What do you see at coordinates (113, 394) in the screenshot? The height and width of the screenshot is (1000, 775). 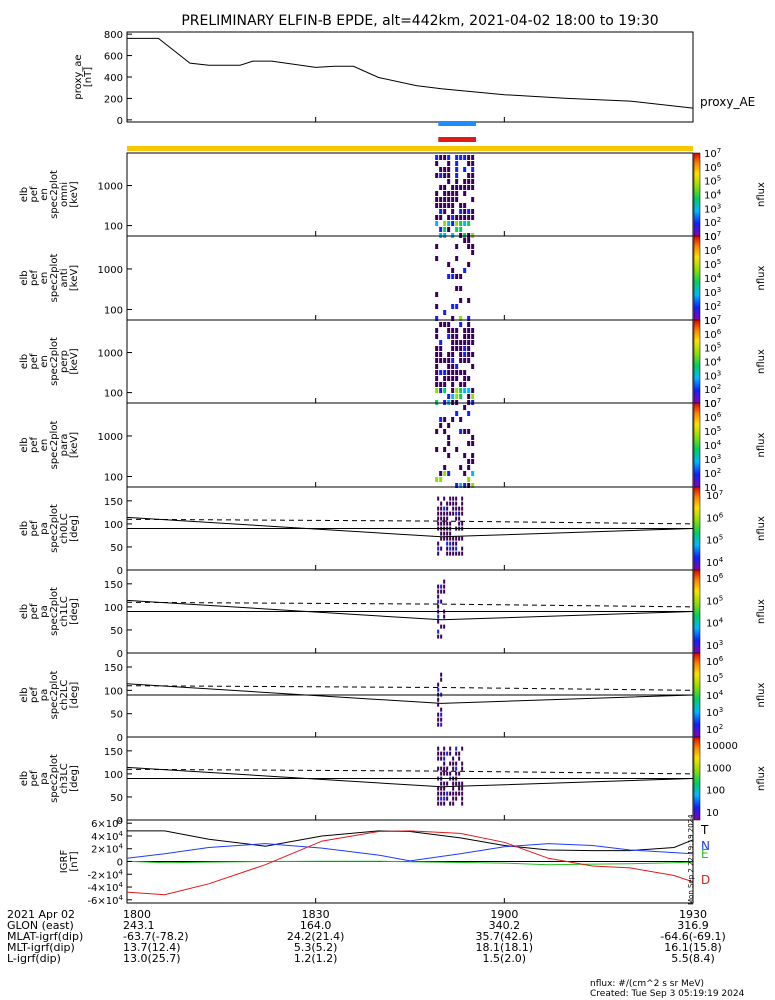 I see `y-tick-label: 100` at bounding box center [113, 394].